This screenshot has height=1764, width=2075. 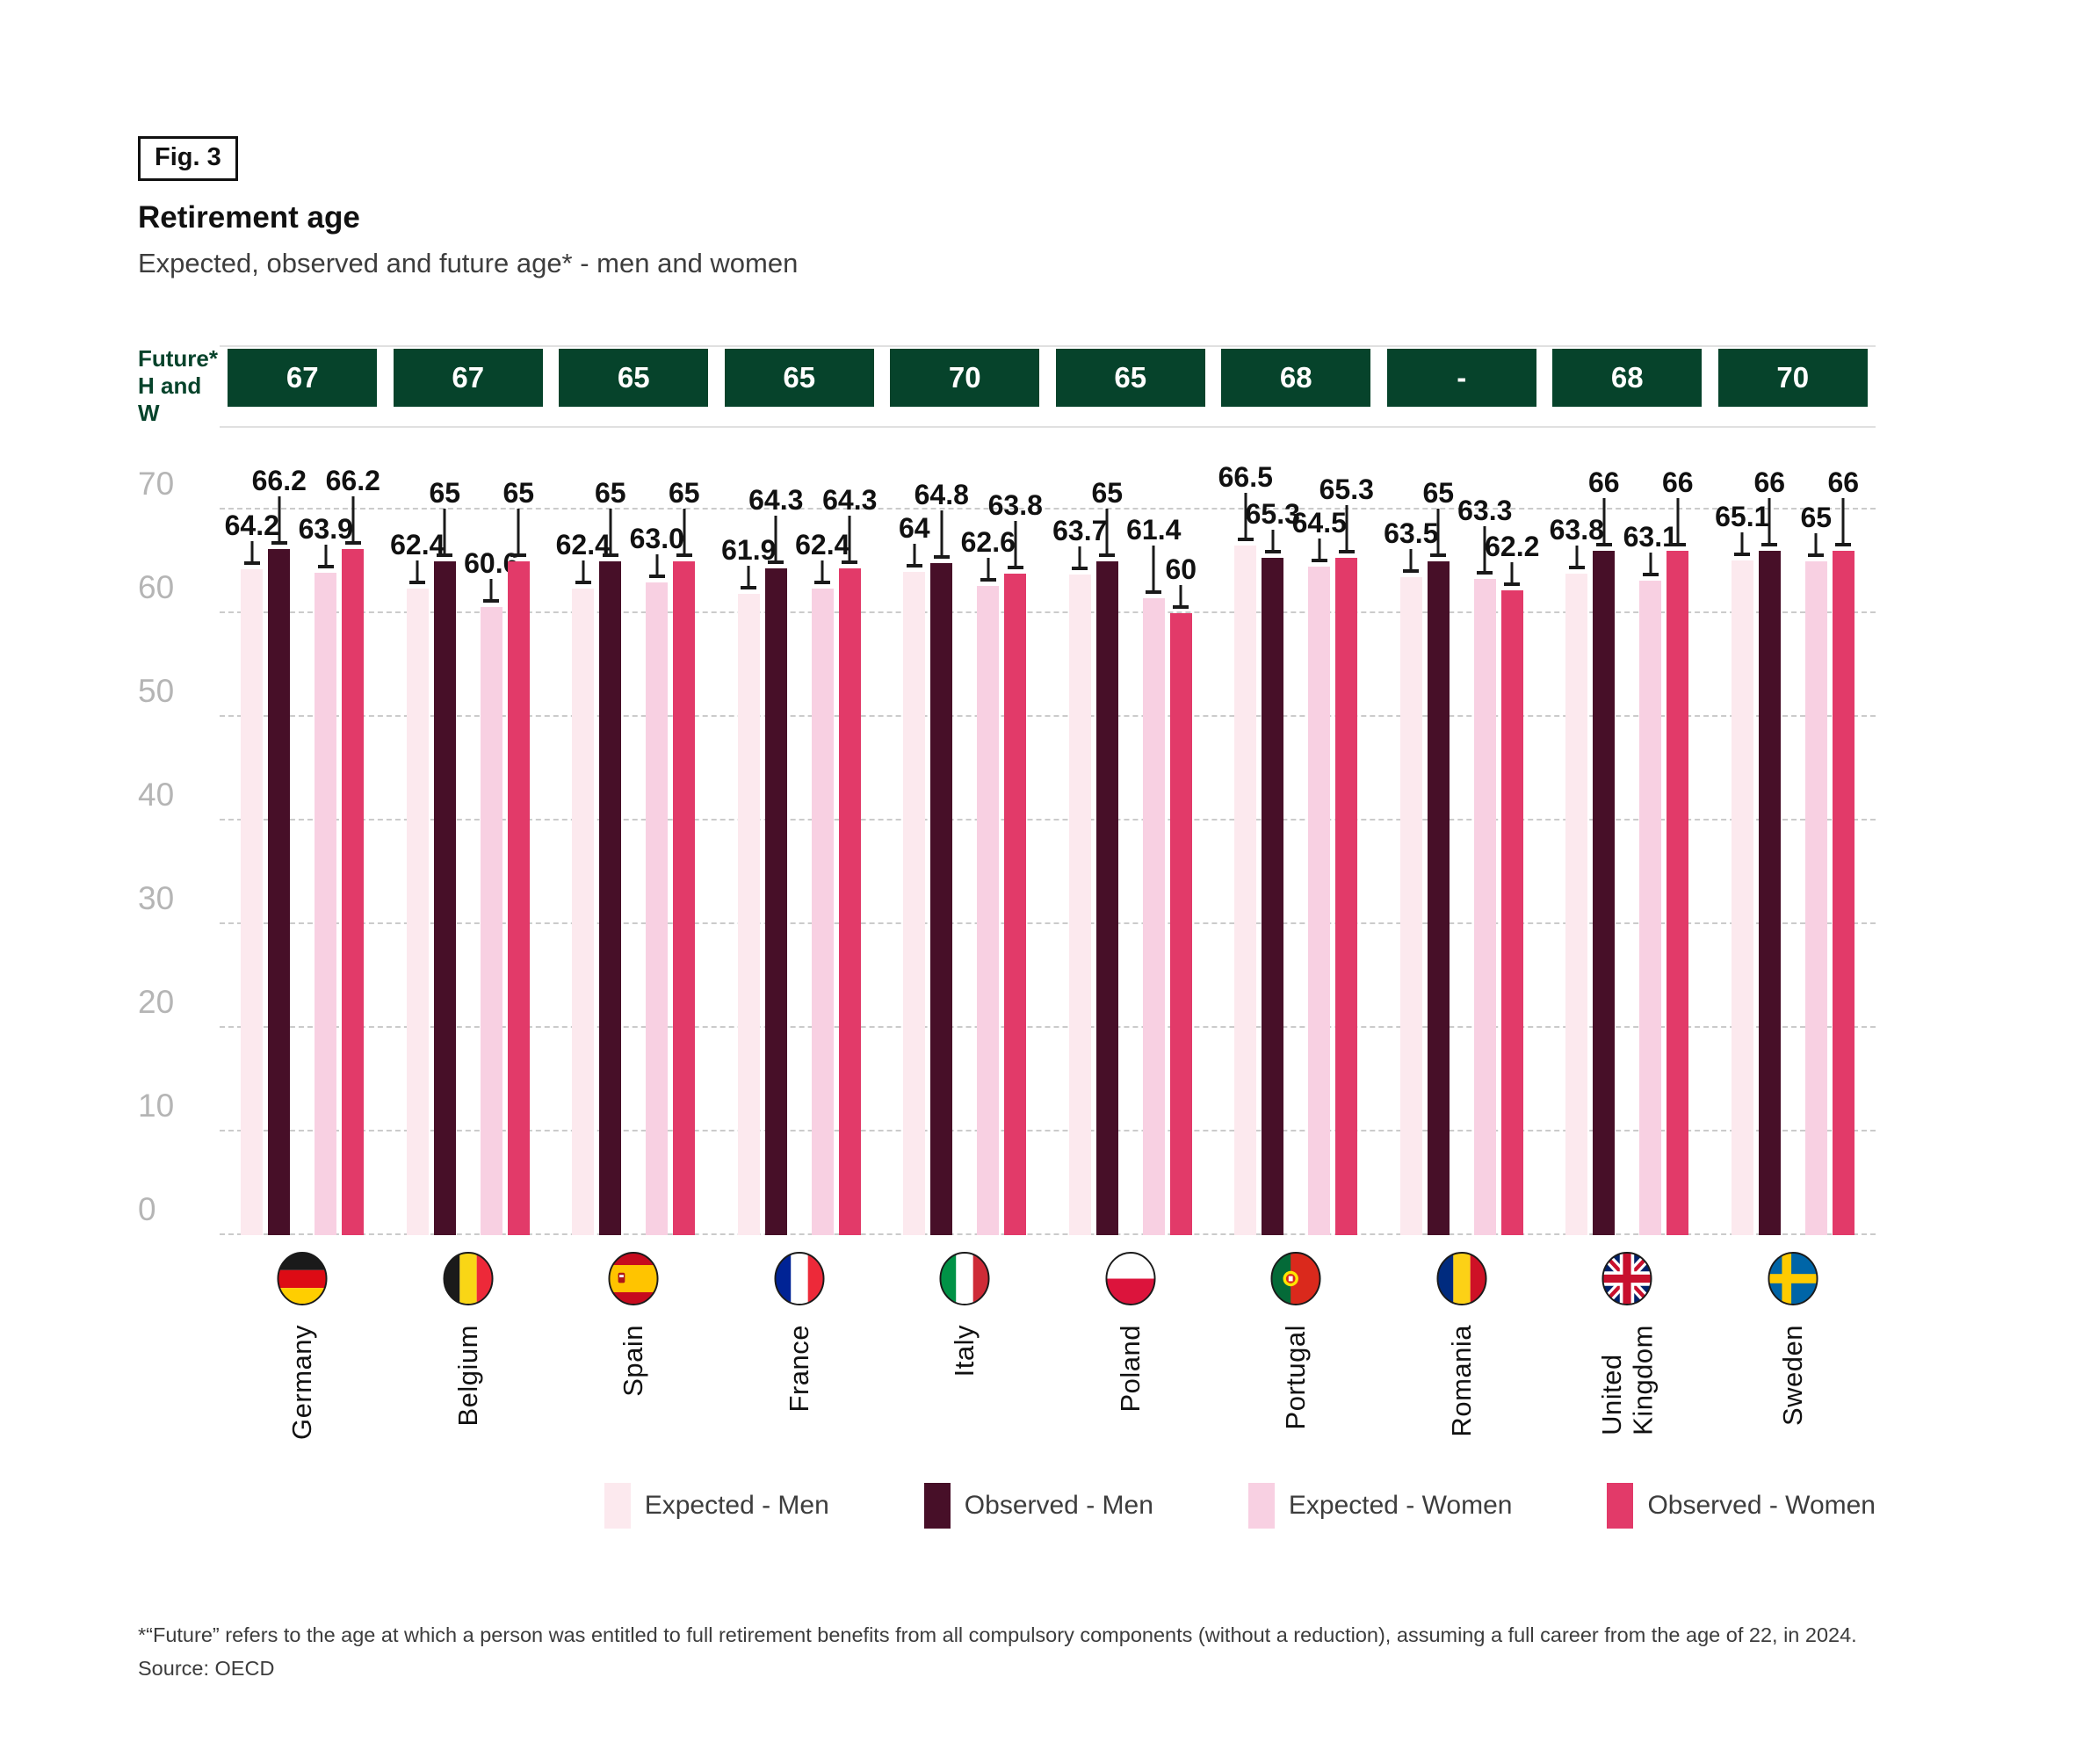 I want to click on bar-group-romania: 63.5 65 63.3 62.2, so click(x=1462, y=857).